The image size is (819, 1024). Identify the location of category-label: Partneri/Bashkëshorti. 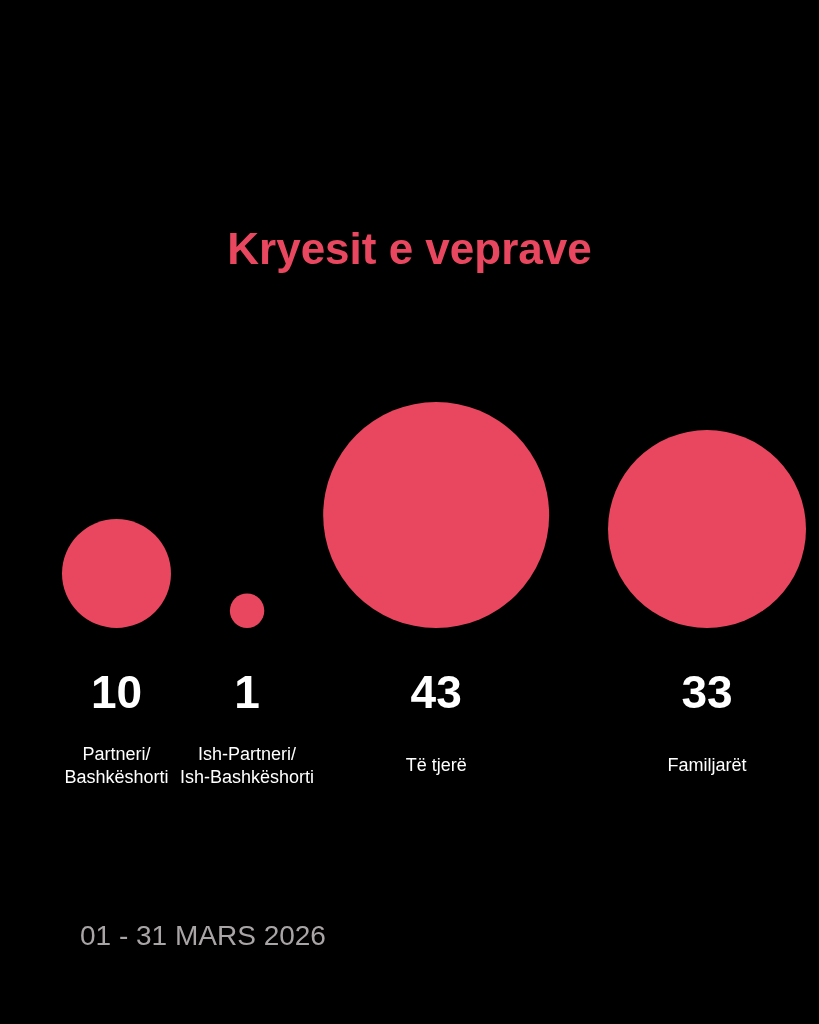
(116, 765).